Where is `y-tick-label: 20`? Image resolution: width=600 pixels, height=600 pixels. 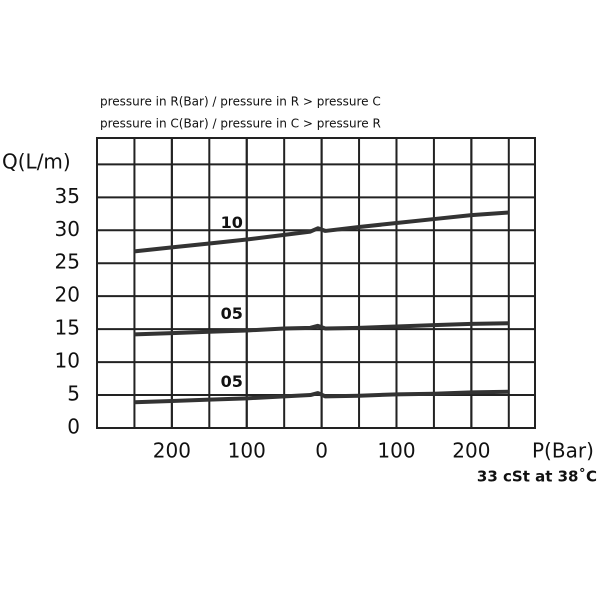 y-tick-label: 20 is located at coordinates (67, 295).